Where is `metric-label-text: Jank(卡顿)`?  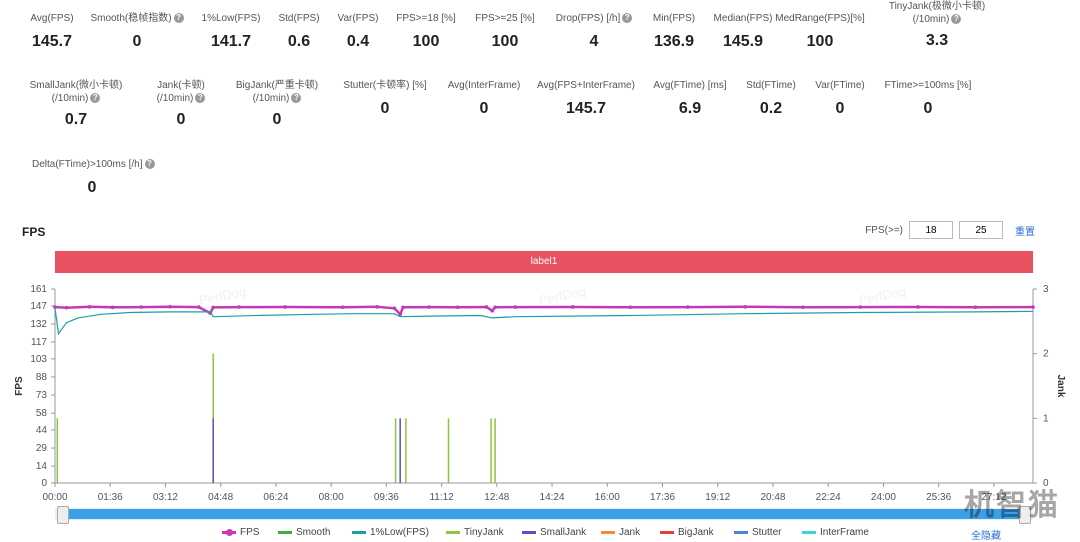 metric-label-text: Jank(卡顿) is located at coordinates (181, 85).